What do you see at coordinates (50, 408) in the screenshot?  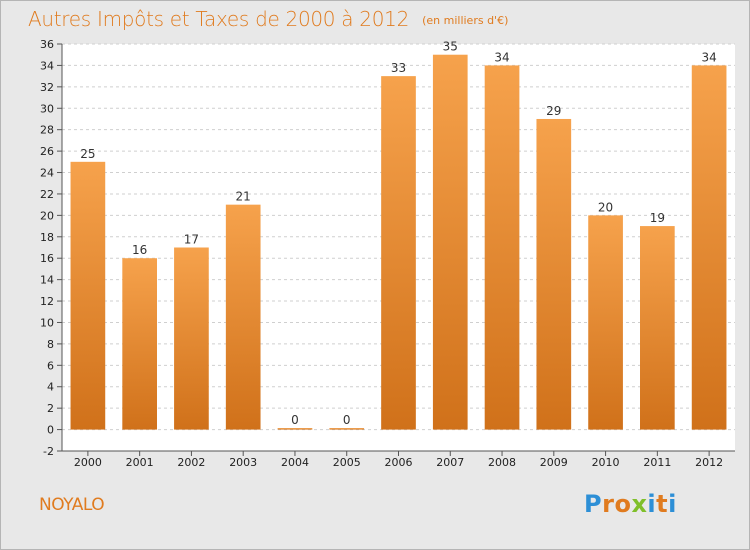 I see `y-tick-label: 2` at bounding box center [50, 408].